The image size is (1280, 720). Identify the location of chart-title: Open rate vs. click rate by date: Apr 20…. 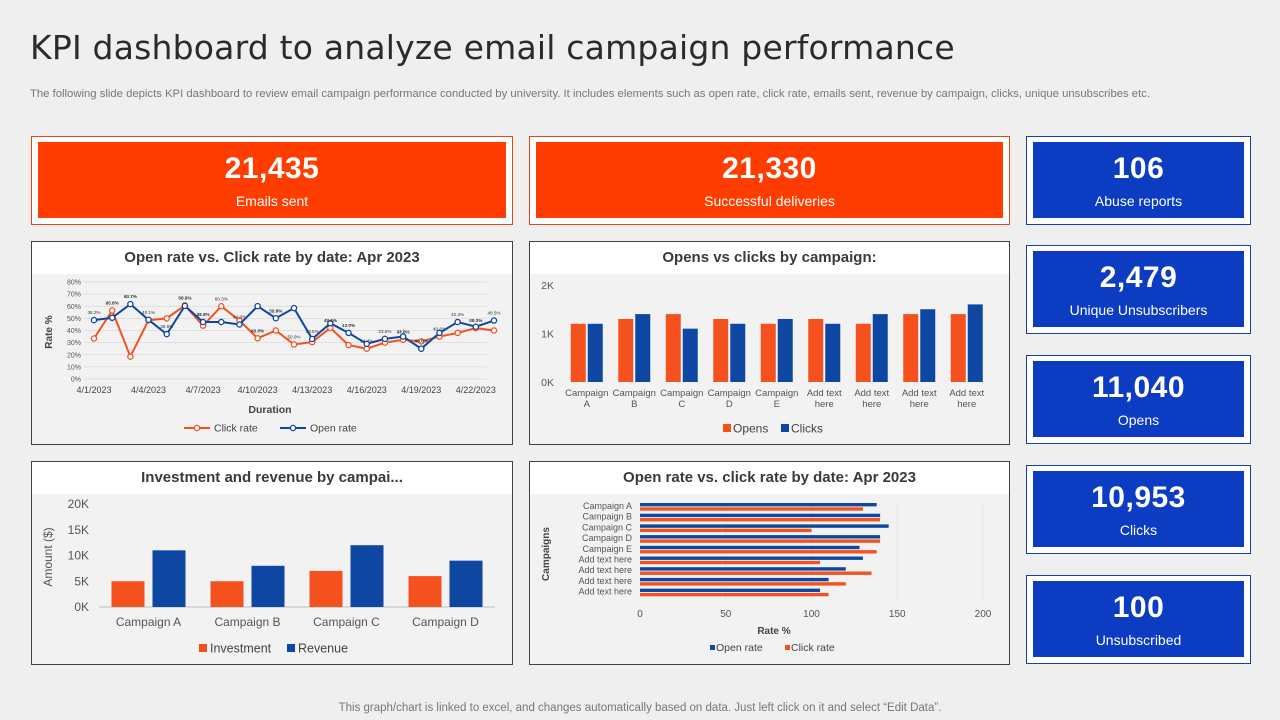
(769, 478).